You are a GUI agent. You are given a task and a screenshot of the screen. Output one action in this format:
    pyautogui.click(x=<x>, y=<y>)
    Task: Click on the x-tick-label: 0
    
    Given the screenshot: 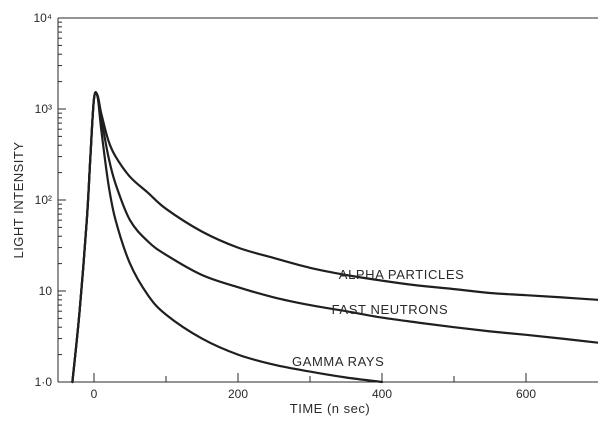 What is the action you would take?
    pyautogui.click(x=94, y=394)
    